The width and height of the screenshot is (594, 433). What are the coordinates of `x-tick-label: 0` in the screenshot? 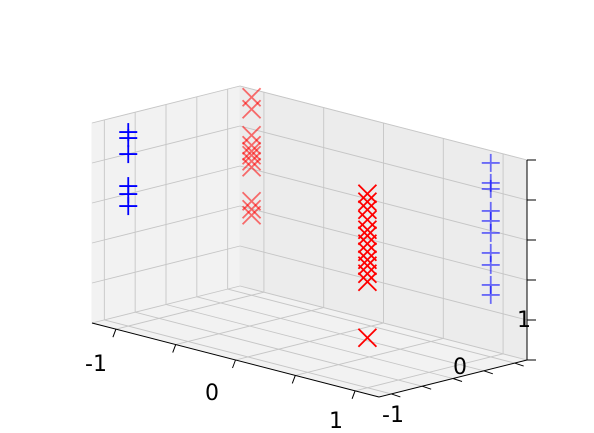 It's located at (212, 393).